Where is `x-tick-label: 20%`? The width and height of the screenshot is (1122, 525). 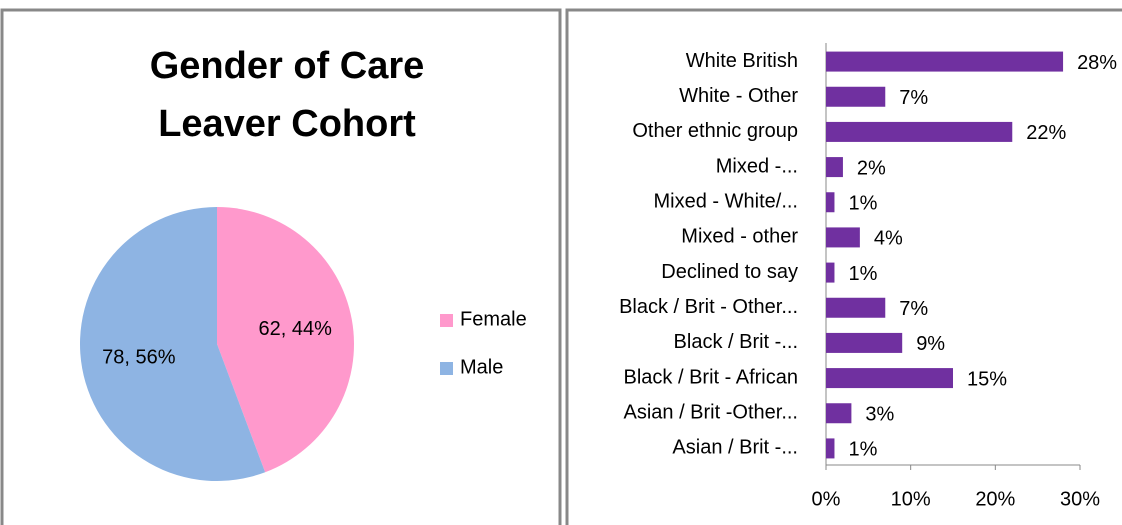
x-tick-label: 20% is located at coordinates (995, 499).